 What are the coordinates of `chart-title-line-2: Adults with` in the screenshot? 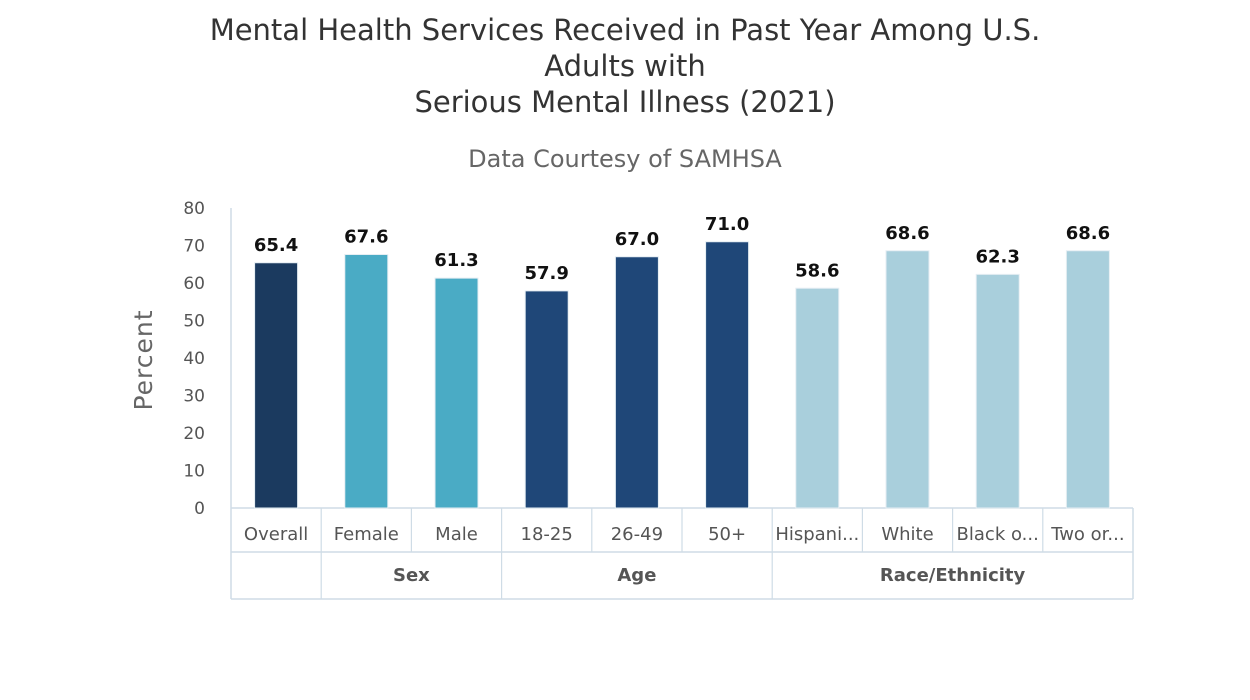 It's located at (625, 66).